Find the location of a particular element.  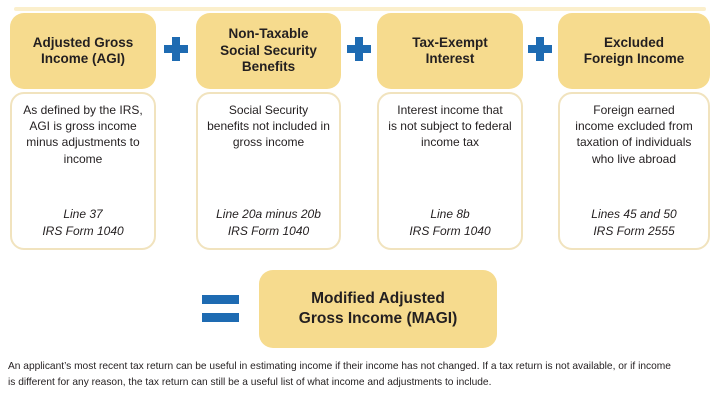

equals-bar-bottom is located at coordinates (220, 317).